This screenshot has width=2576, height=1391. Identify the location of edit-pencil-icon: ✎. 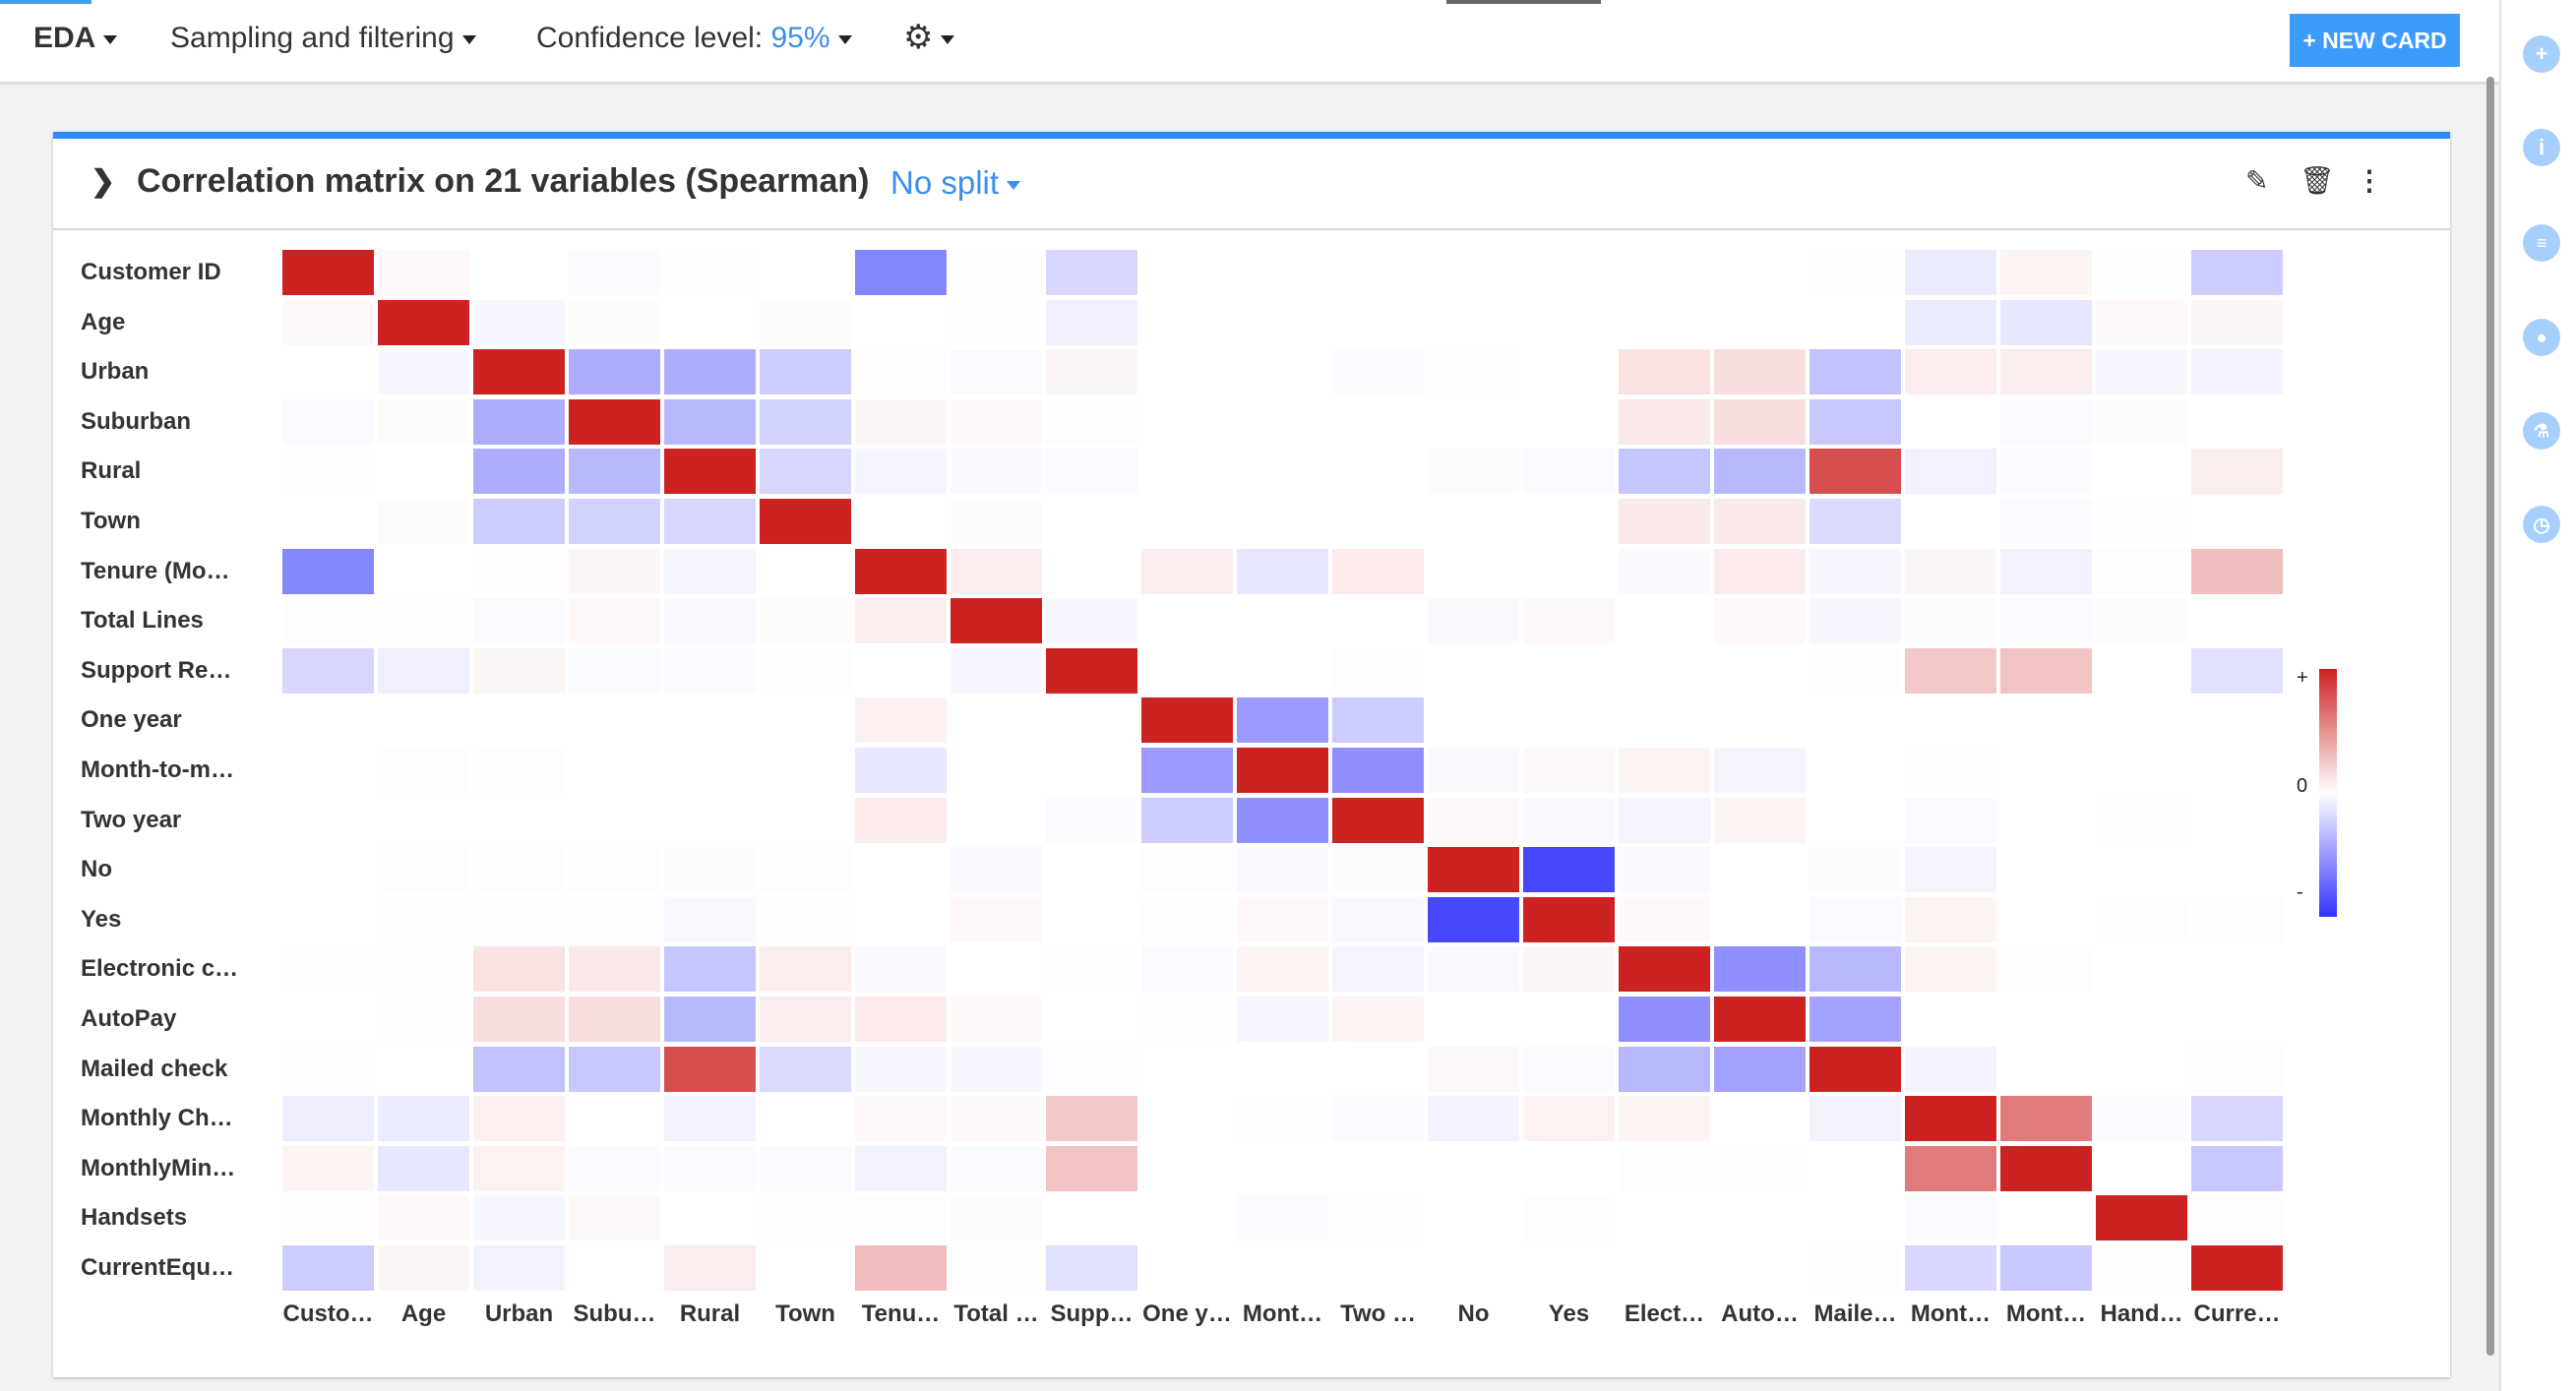
(2257, 181).